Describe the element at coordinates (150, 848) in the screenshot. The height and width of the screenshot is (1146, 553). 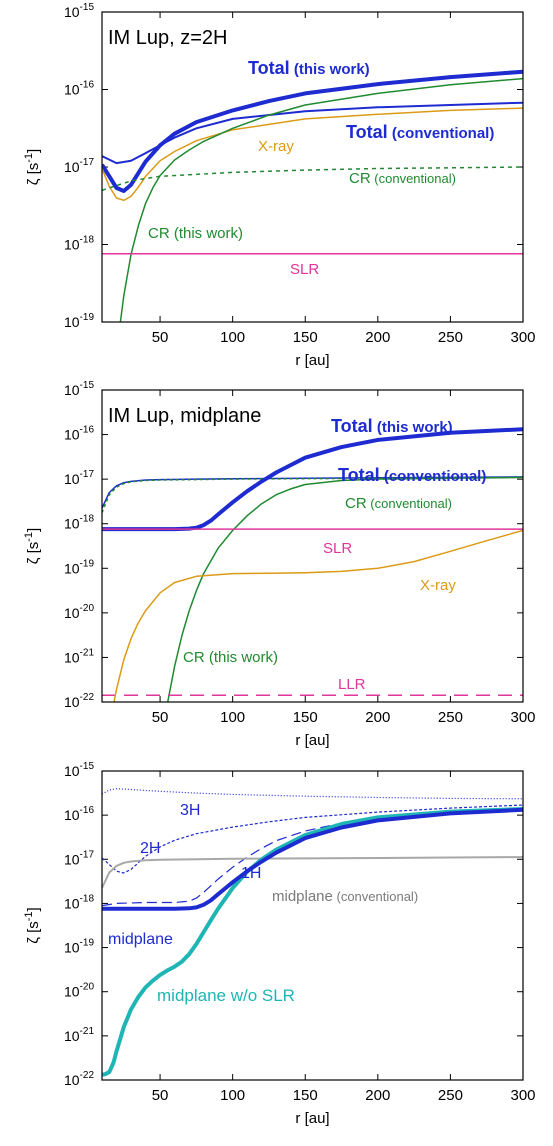
I see `series-annotation: 2H` at that location.